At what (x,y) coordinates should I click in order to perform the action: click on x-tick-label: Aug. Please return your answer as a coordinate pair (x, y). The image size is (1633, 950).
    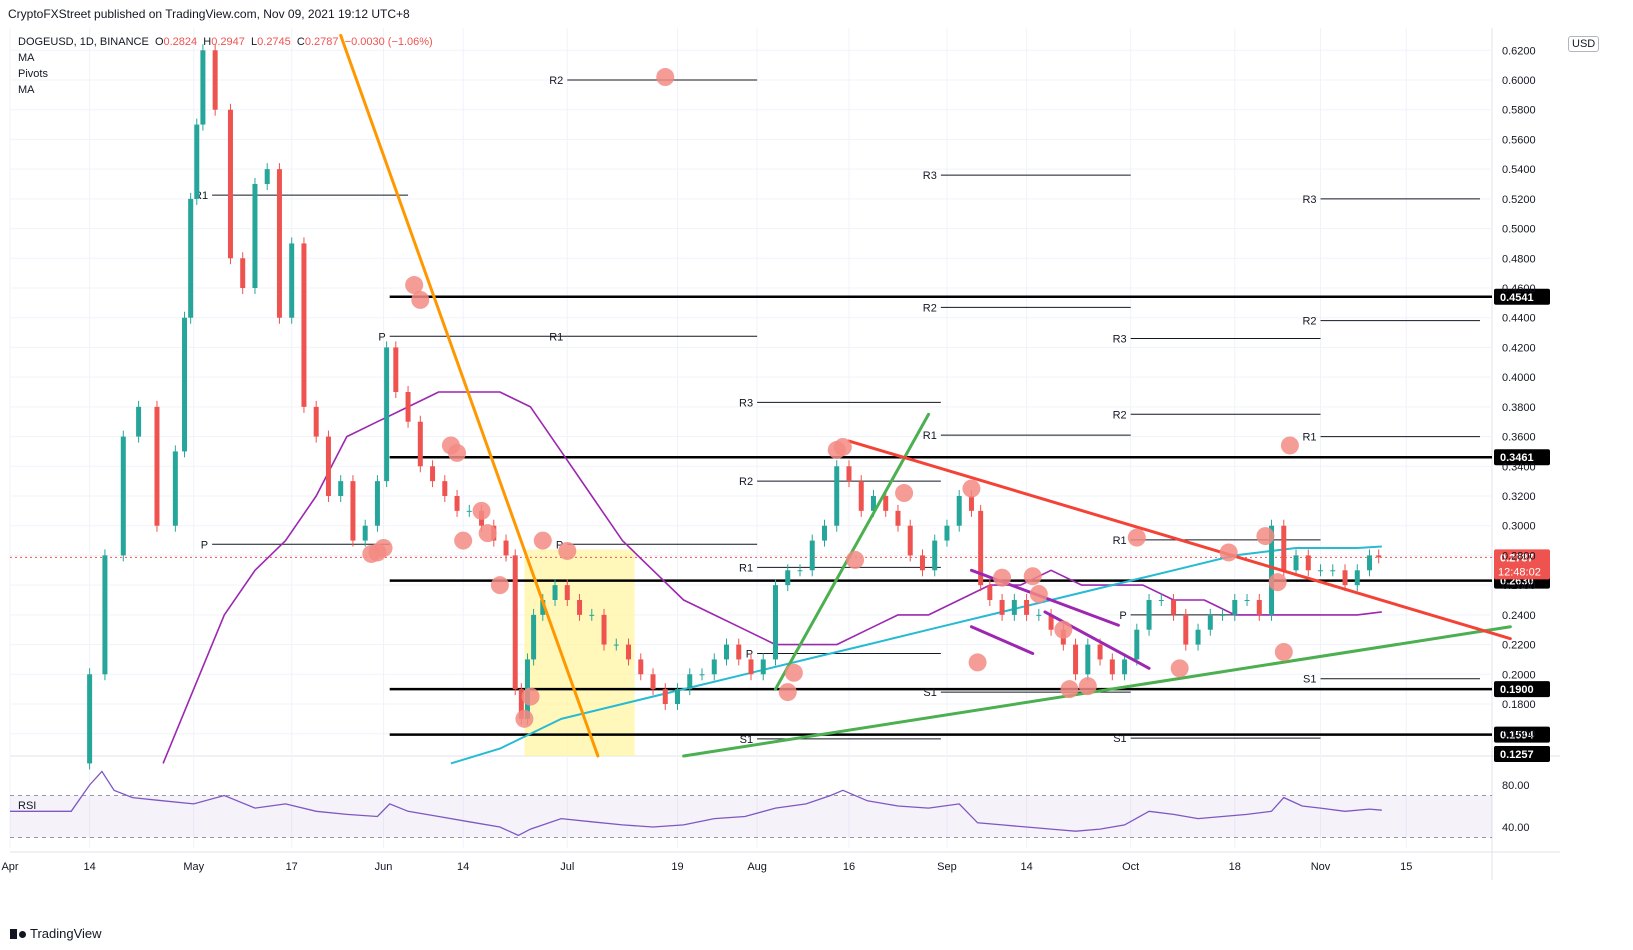
    Looking at the image, I should click on (757, 867).